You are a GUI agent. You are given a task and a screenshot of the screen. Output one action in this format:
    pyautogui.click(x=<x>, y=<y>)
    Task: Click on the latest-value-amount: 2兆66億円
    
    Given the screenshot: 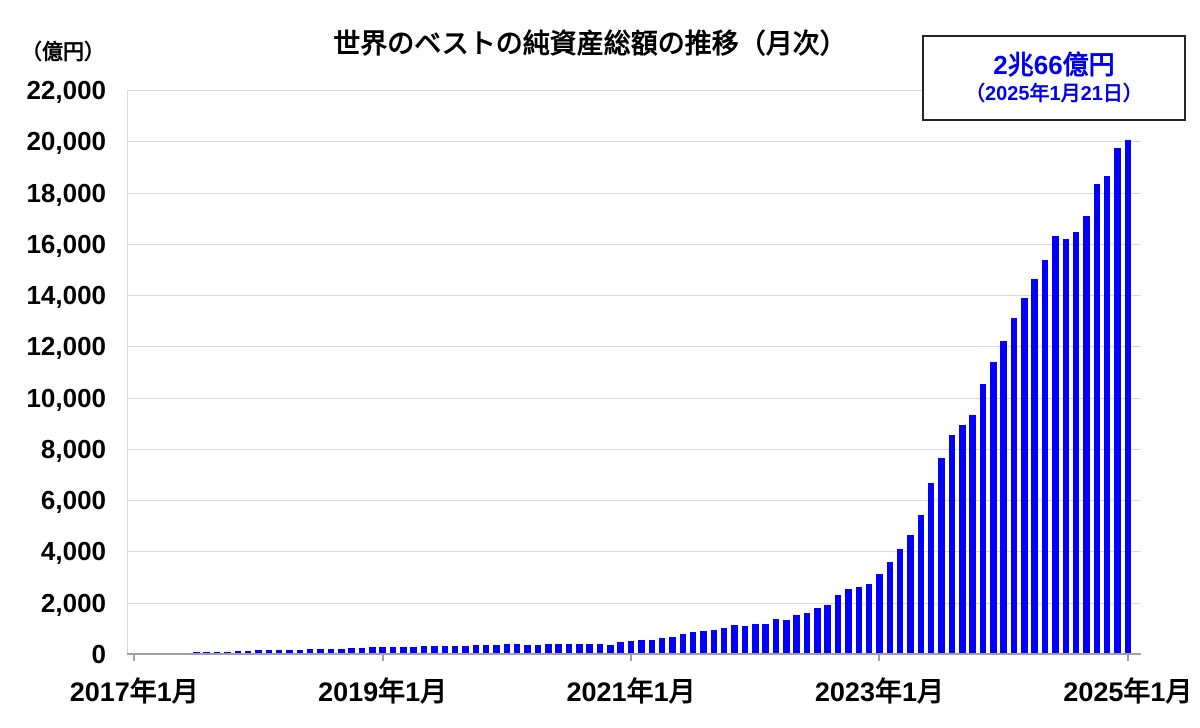 What is the action you would take?
    pyautogui.click(x=1054, y=65)
    